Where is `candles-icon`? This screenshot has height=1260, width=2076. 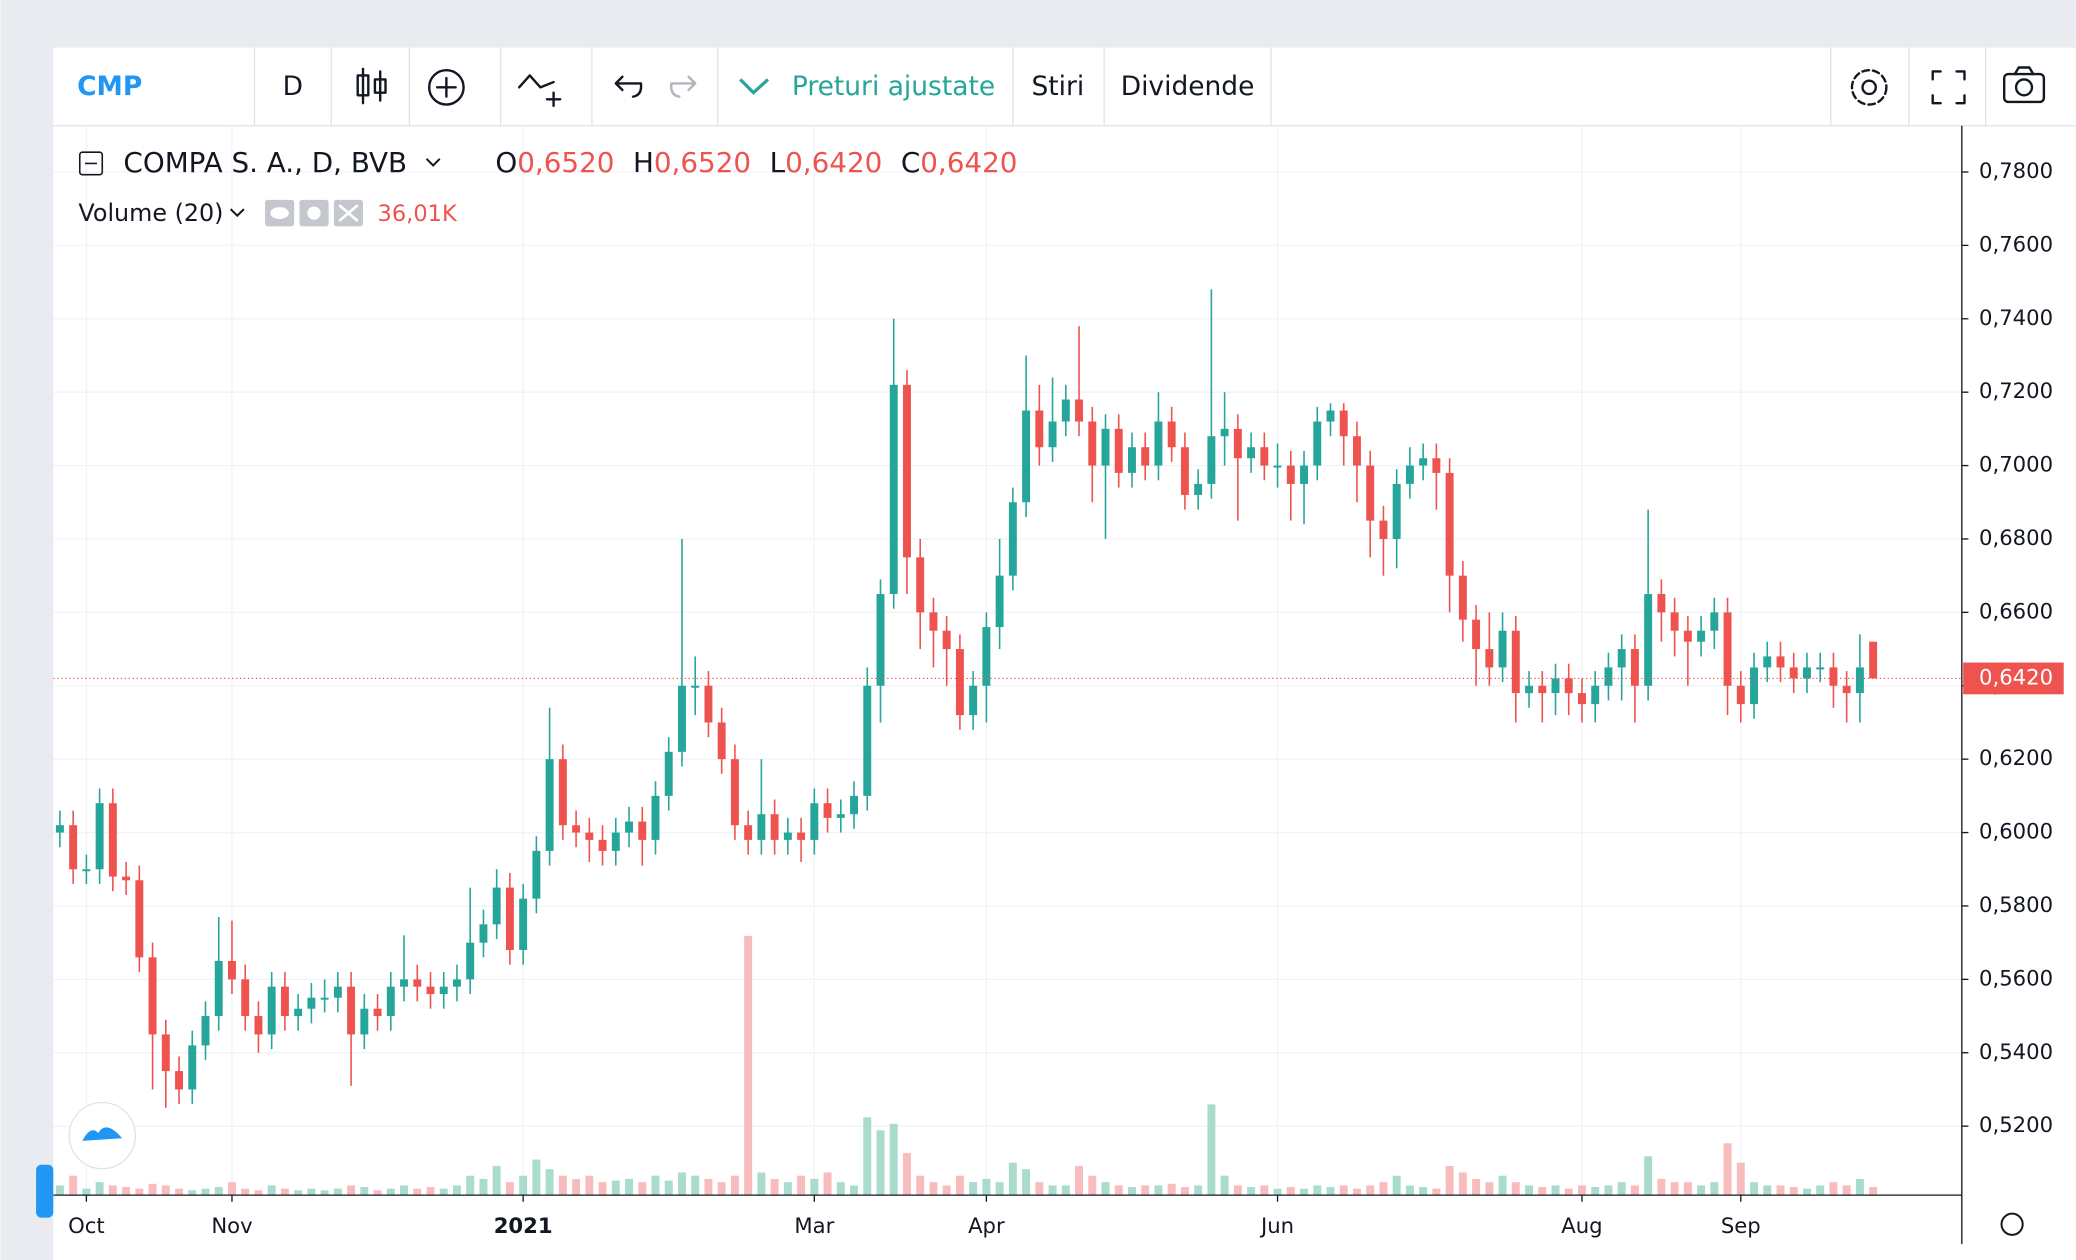
candles-icon is located at coordinates (371, 86).